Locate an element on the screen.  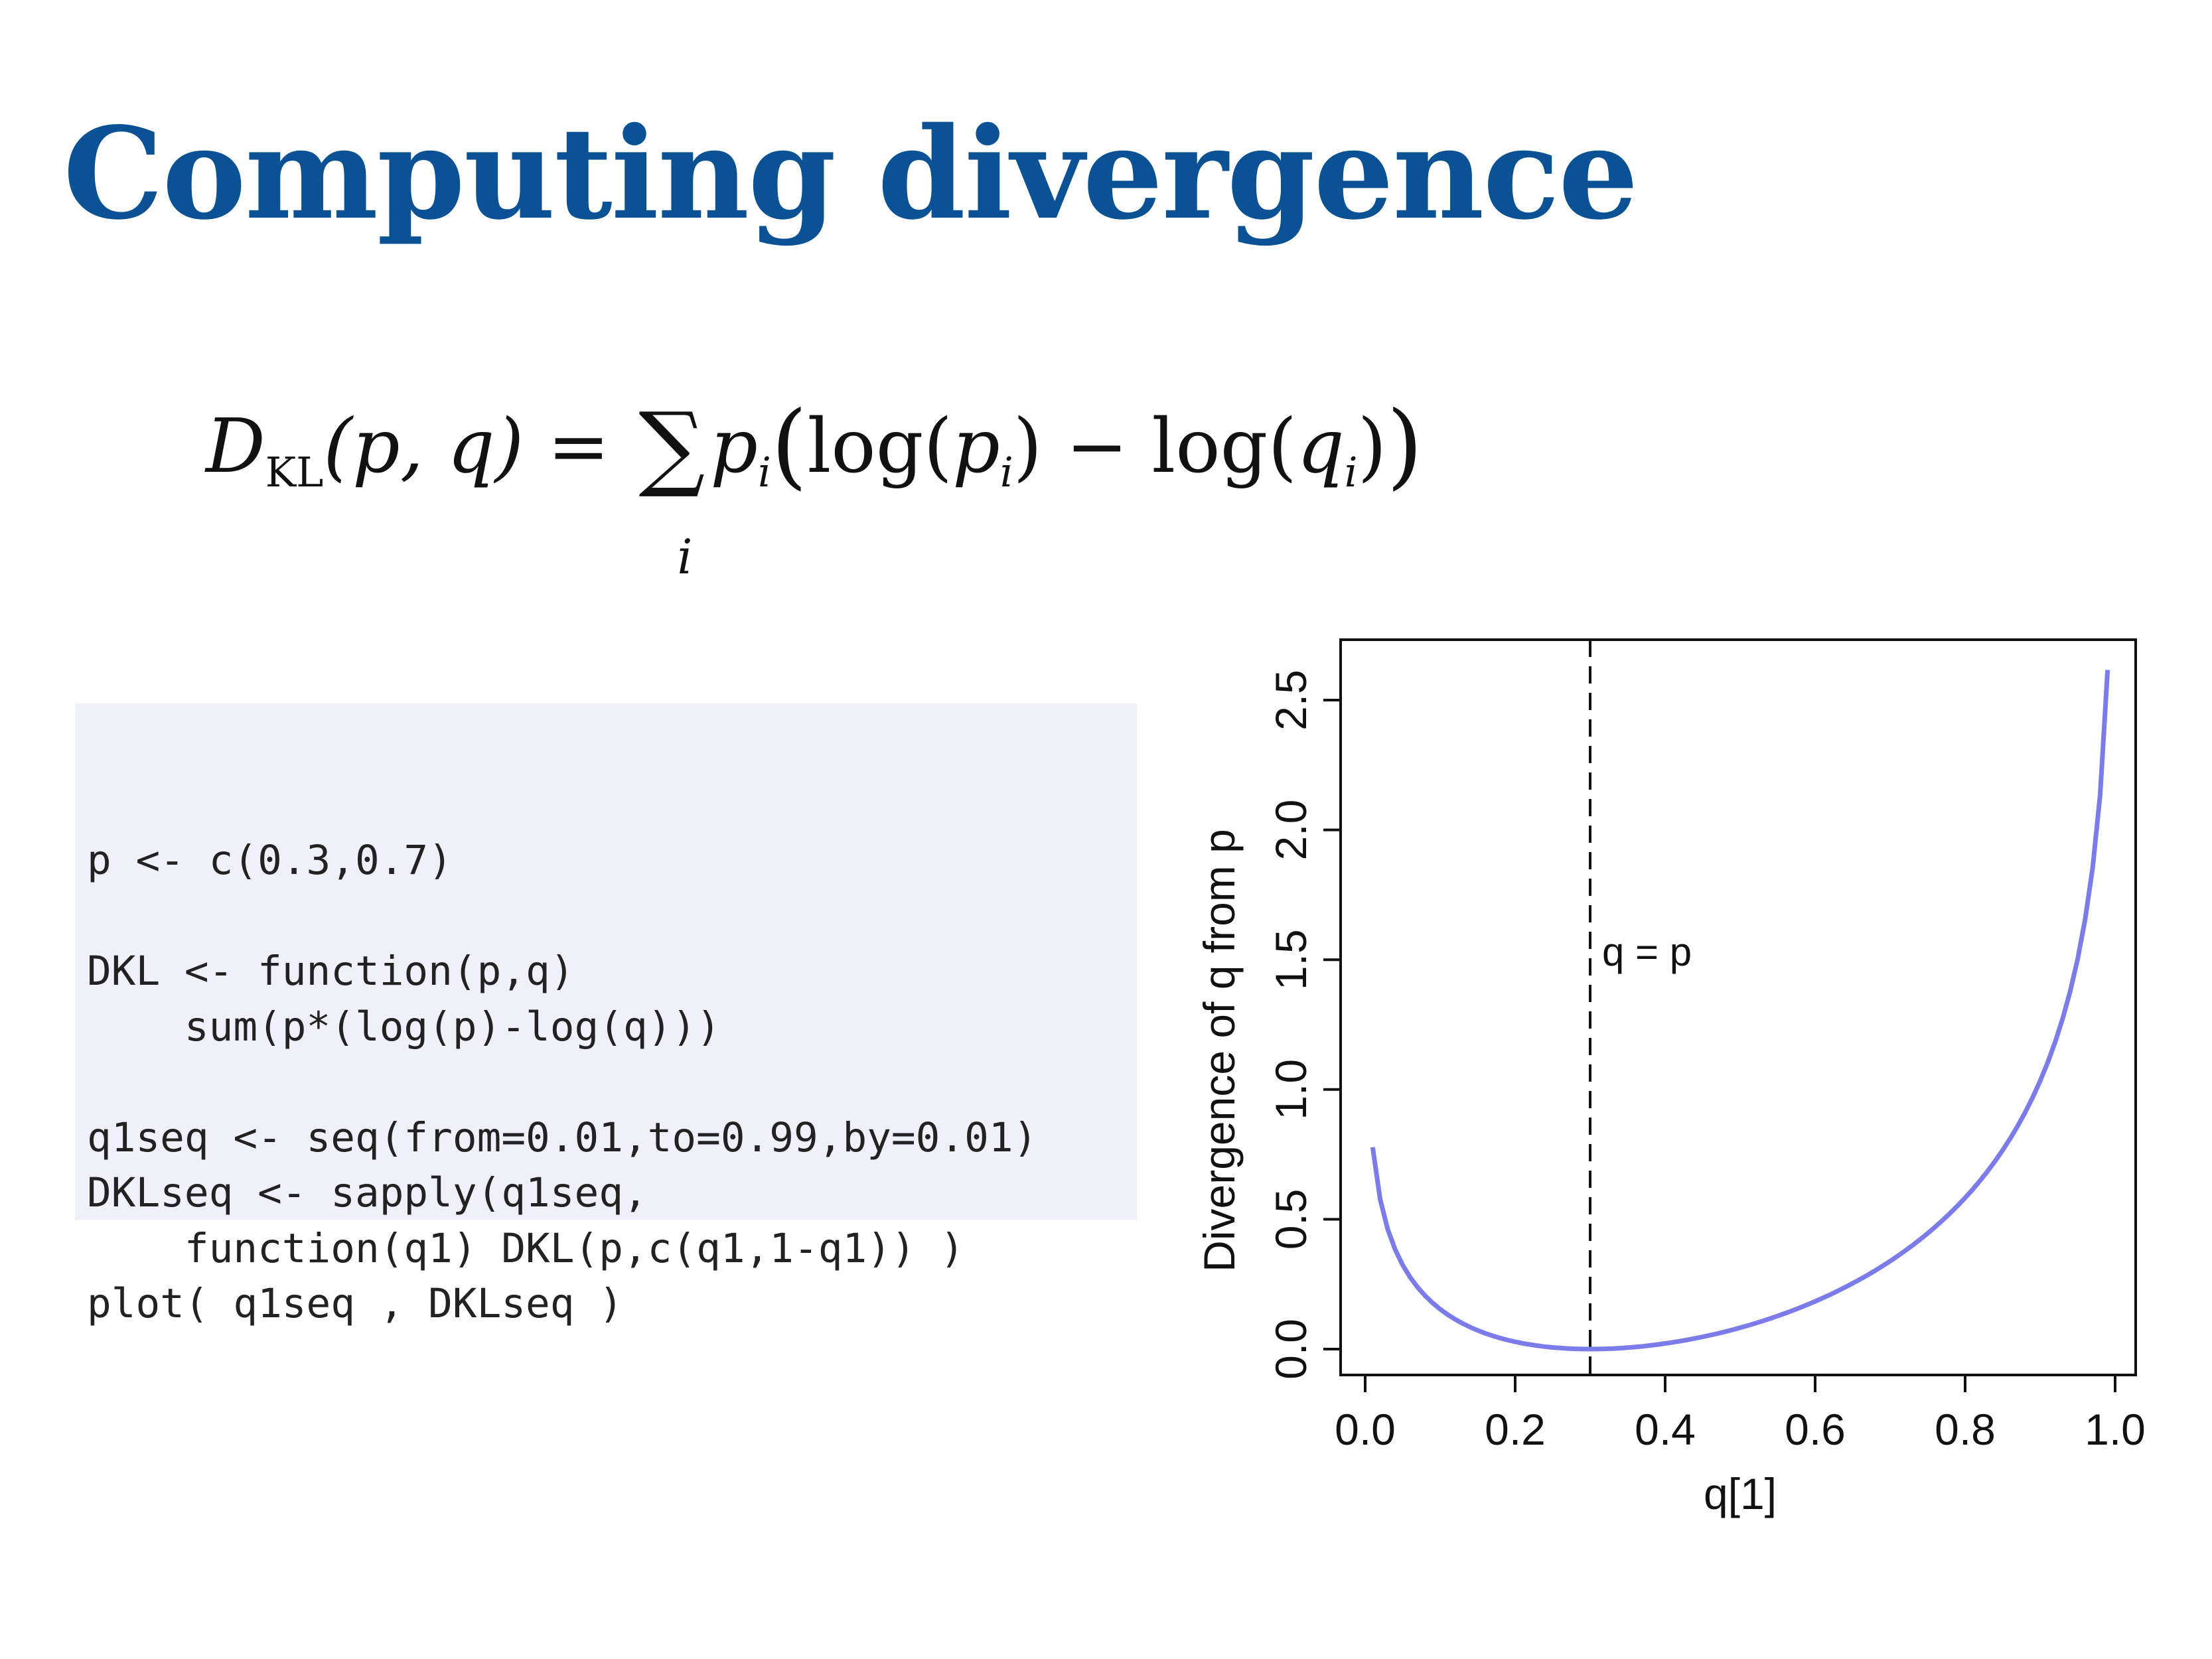
kl-divergence-formula: DKL(p, q) = ∑ i pi(log(pi) − log(qi)) is located at coordinates (815, 488).